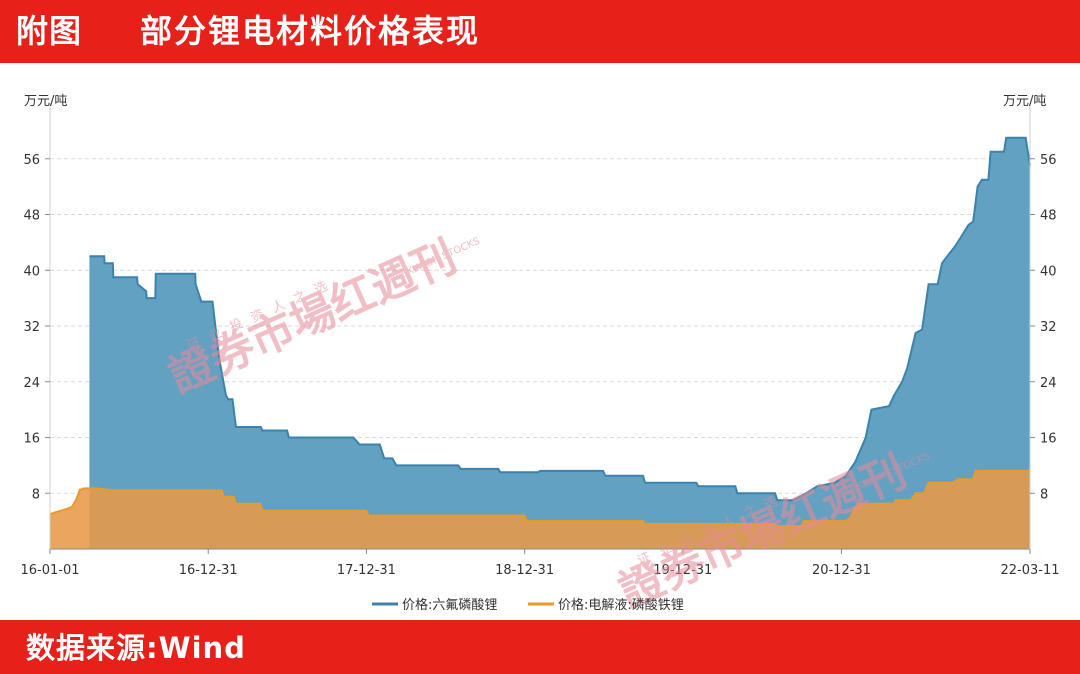 The width and height of the screenshot is (1080, 674). I want to click on x-tick-label: 18-12-31, so click(524, 570).